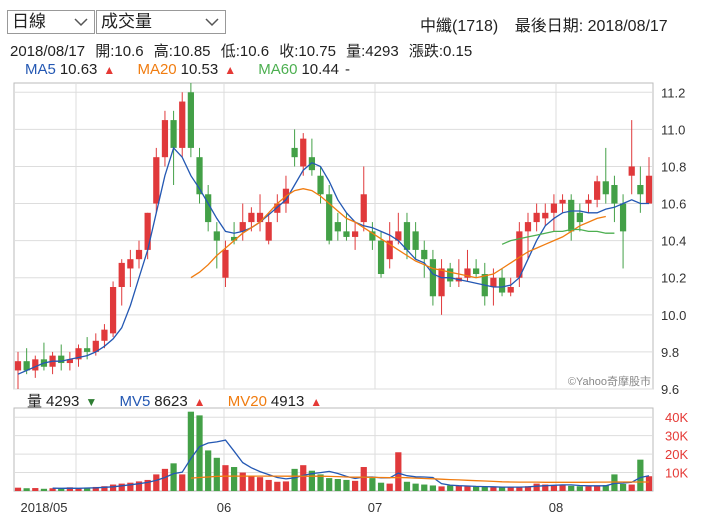 The image size is (720, 529). I want to click on indicator-select: 成交量, so click(161, 22).